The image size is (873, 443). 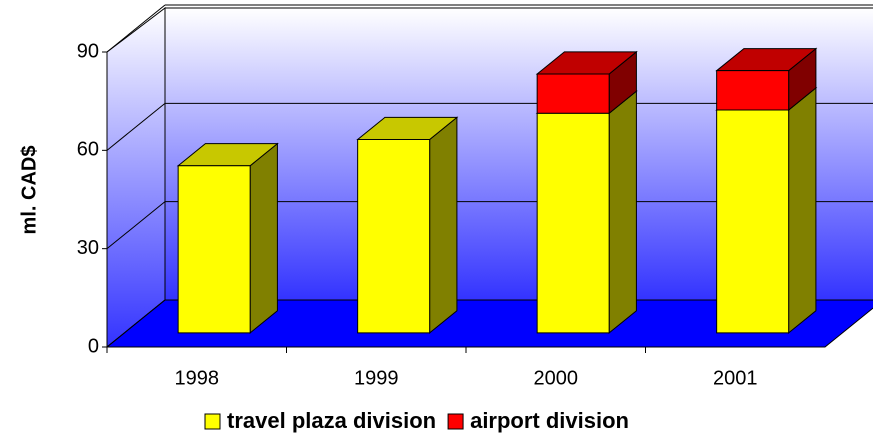 What do you see at coordinates (88, 51) in the screenshot?
I see `y-tick-label: 90` at bounding box center [88, 51].